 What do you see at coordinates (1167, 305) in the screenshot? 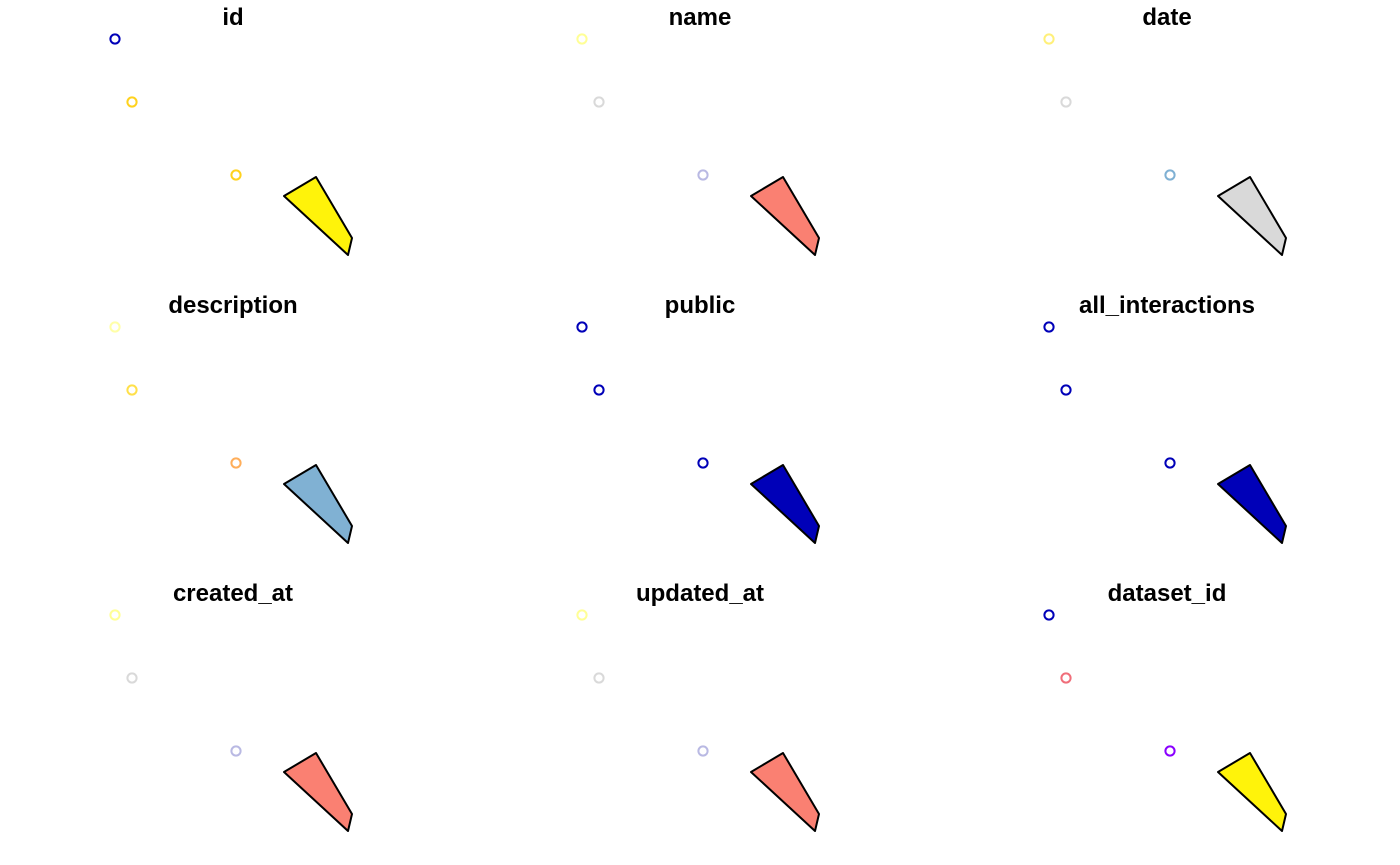
I see `panel-title: all_interactions` at bounding box center [1167, 305].